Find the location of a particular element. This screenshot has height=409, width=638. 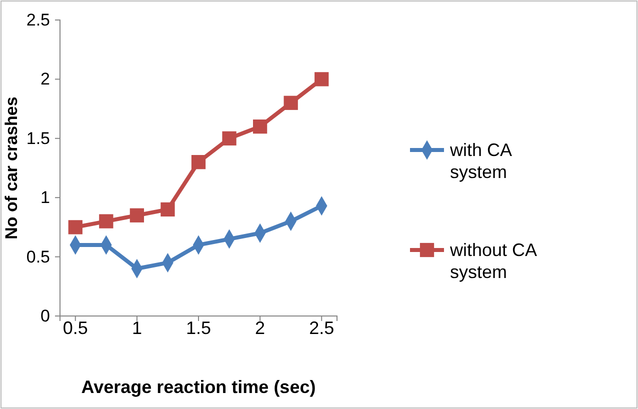

y-tick-label: 0 is located at coordinates (45, 316).